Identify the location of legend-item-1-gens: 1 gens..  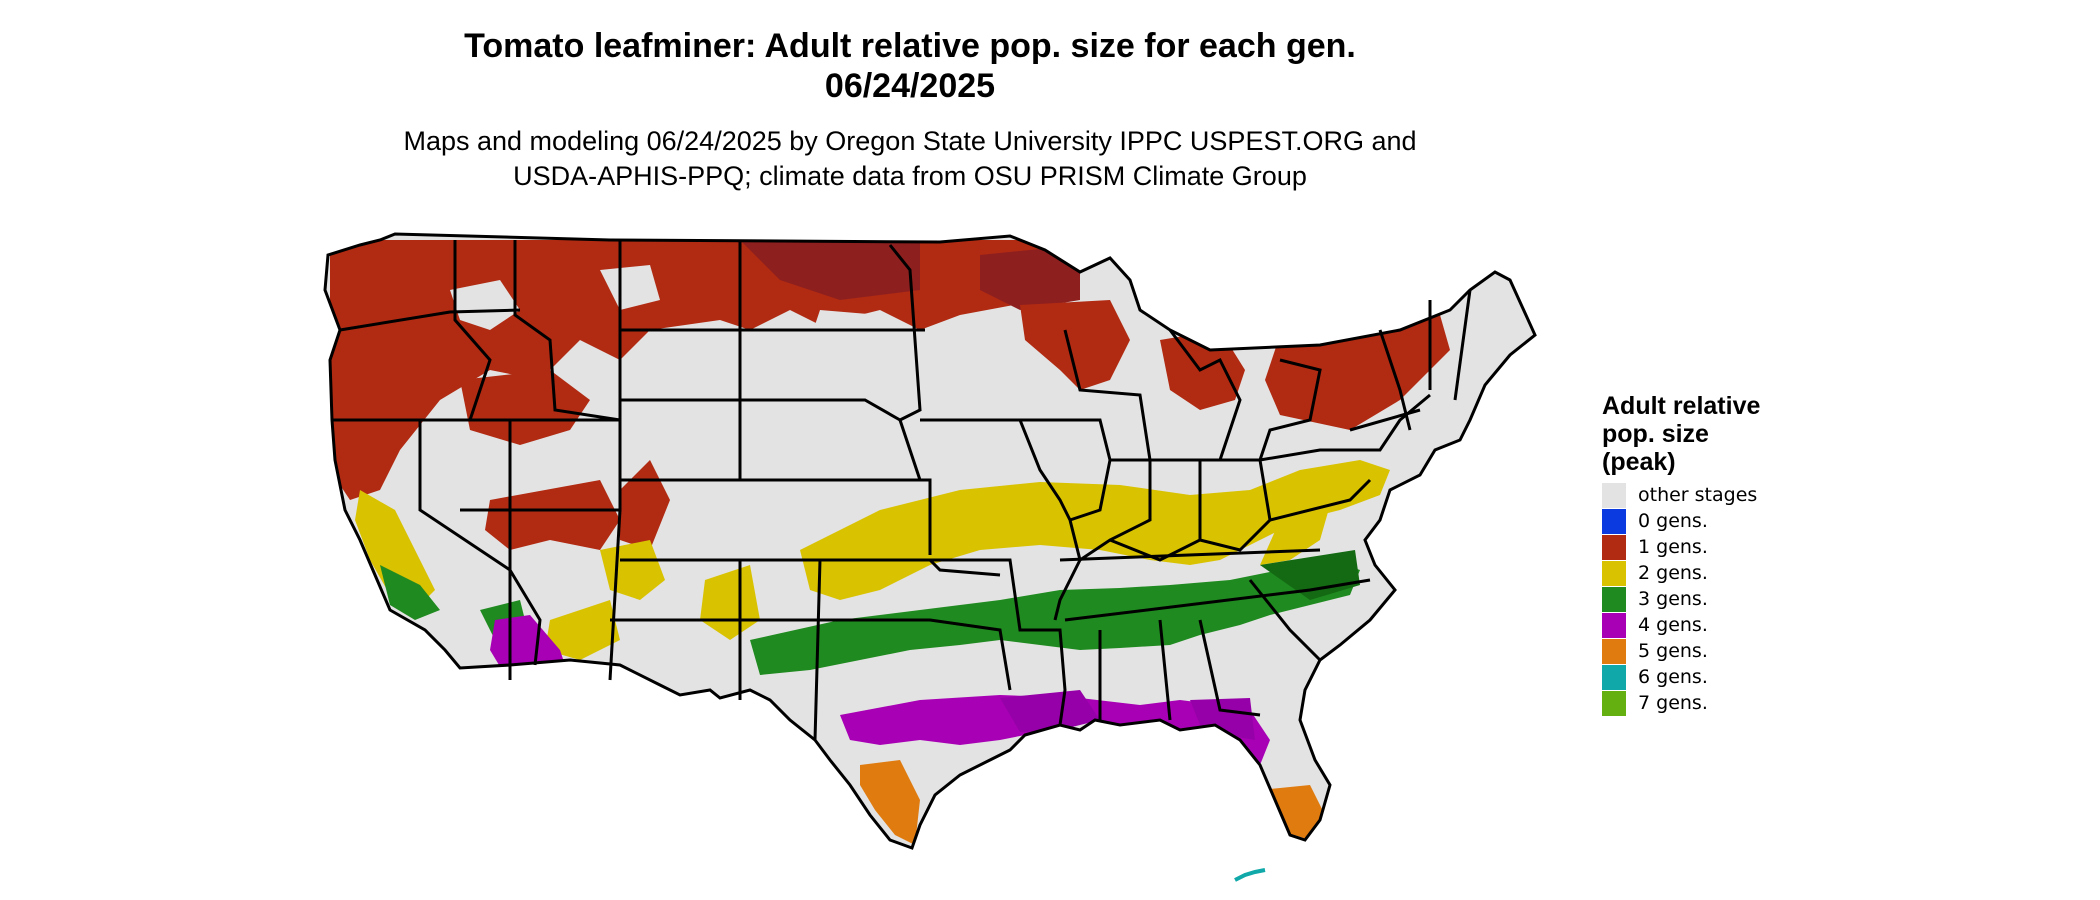
(1722, 547).